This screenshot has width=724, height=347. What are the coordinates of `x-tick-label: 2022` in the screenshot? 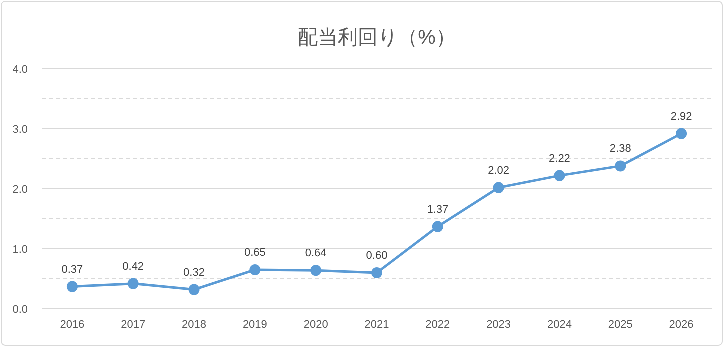 It's located at (438, 325).